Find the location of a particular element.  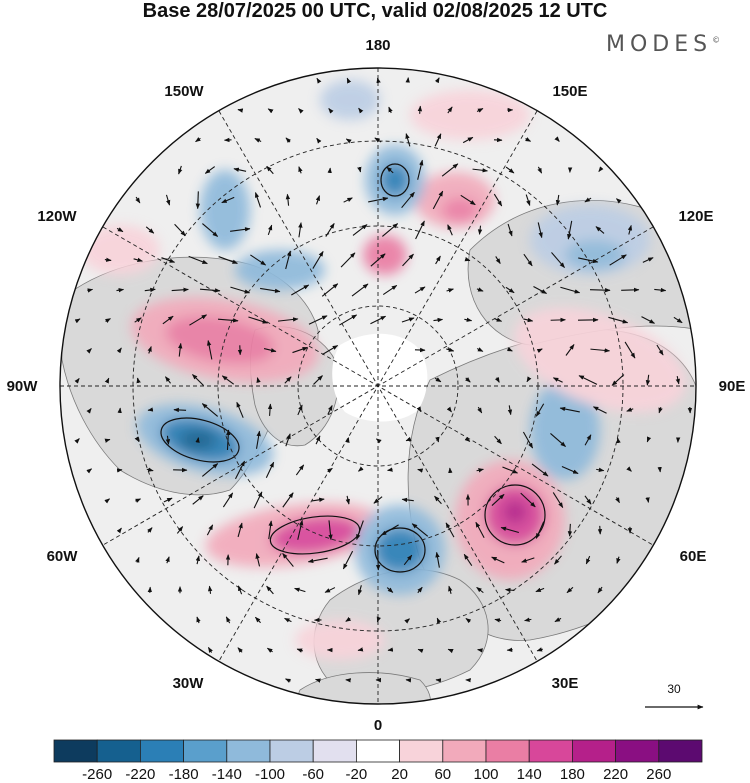

lon-label-0: 0 is located at coordinates (378, 725).